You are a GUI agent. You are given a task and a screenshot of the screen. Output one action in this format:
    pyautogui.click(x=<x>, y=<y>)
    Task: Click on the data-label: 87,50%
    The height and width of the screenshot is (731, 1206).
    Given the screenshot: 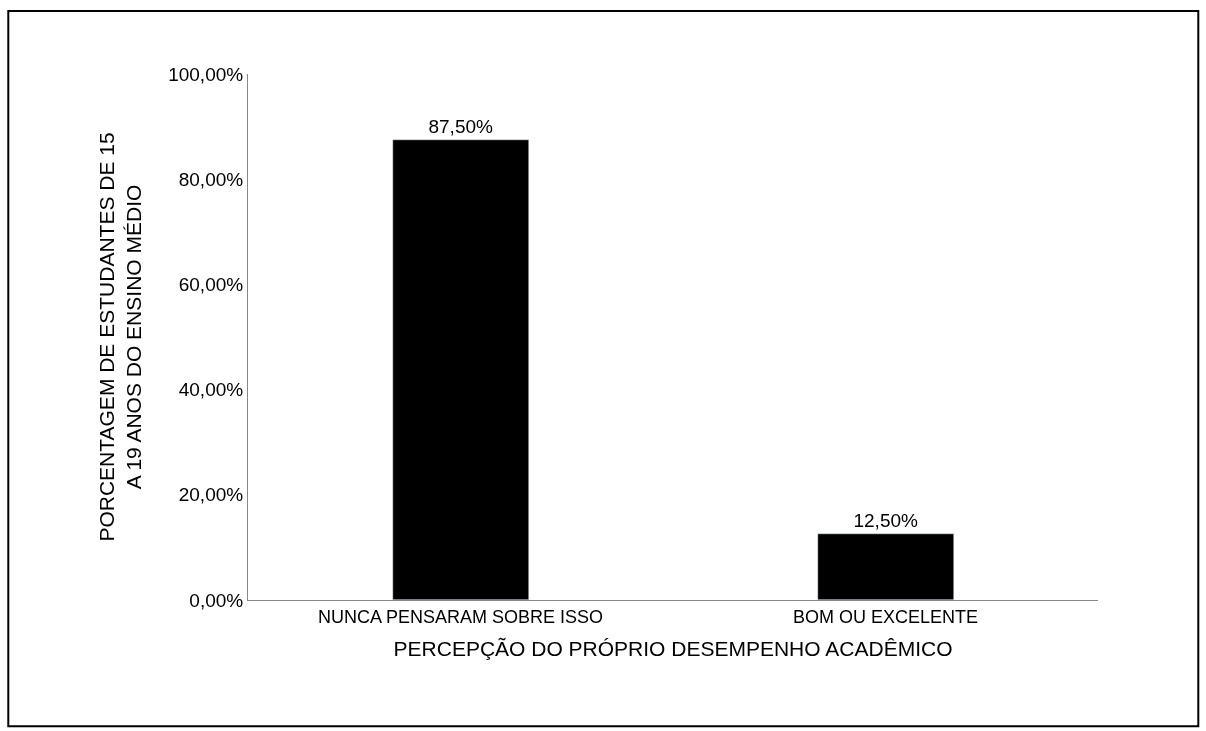 What is the action you would take?
    pyautogui.click(x=461, y=126)
    